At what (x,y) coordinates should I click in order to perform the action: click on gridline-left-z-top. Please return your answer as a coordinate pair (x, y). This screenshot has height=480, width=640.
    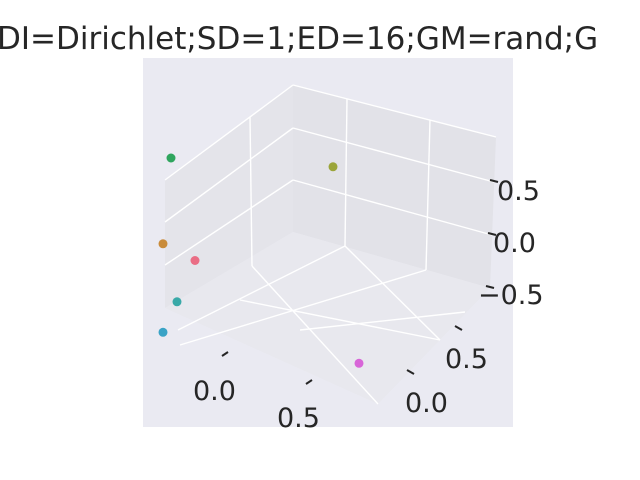
    Looking at the image, I should click on (229, 132).